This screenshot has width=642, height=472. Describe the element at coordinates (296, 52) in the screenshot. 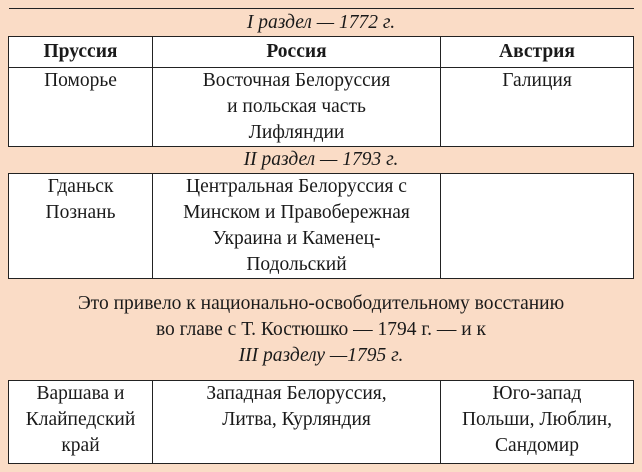

I see `header-russia: Россия` at that location.